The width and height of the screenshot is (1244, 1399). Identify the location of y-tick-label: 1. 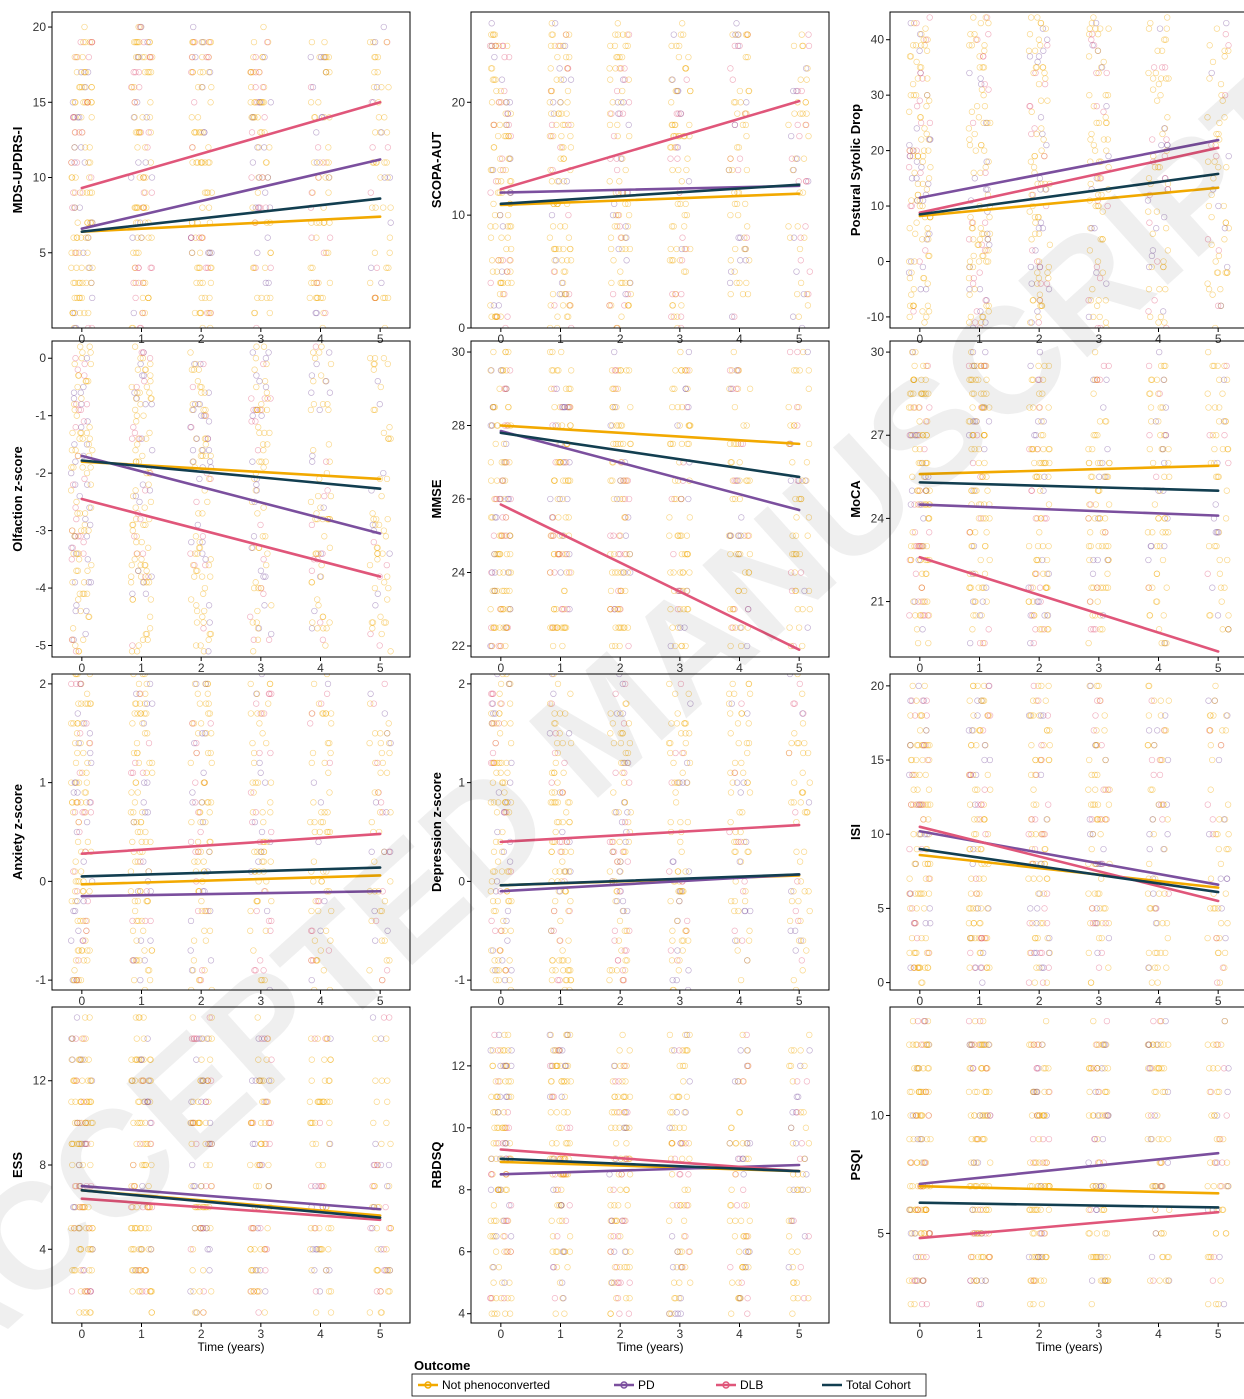
(461, 783).